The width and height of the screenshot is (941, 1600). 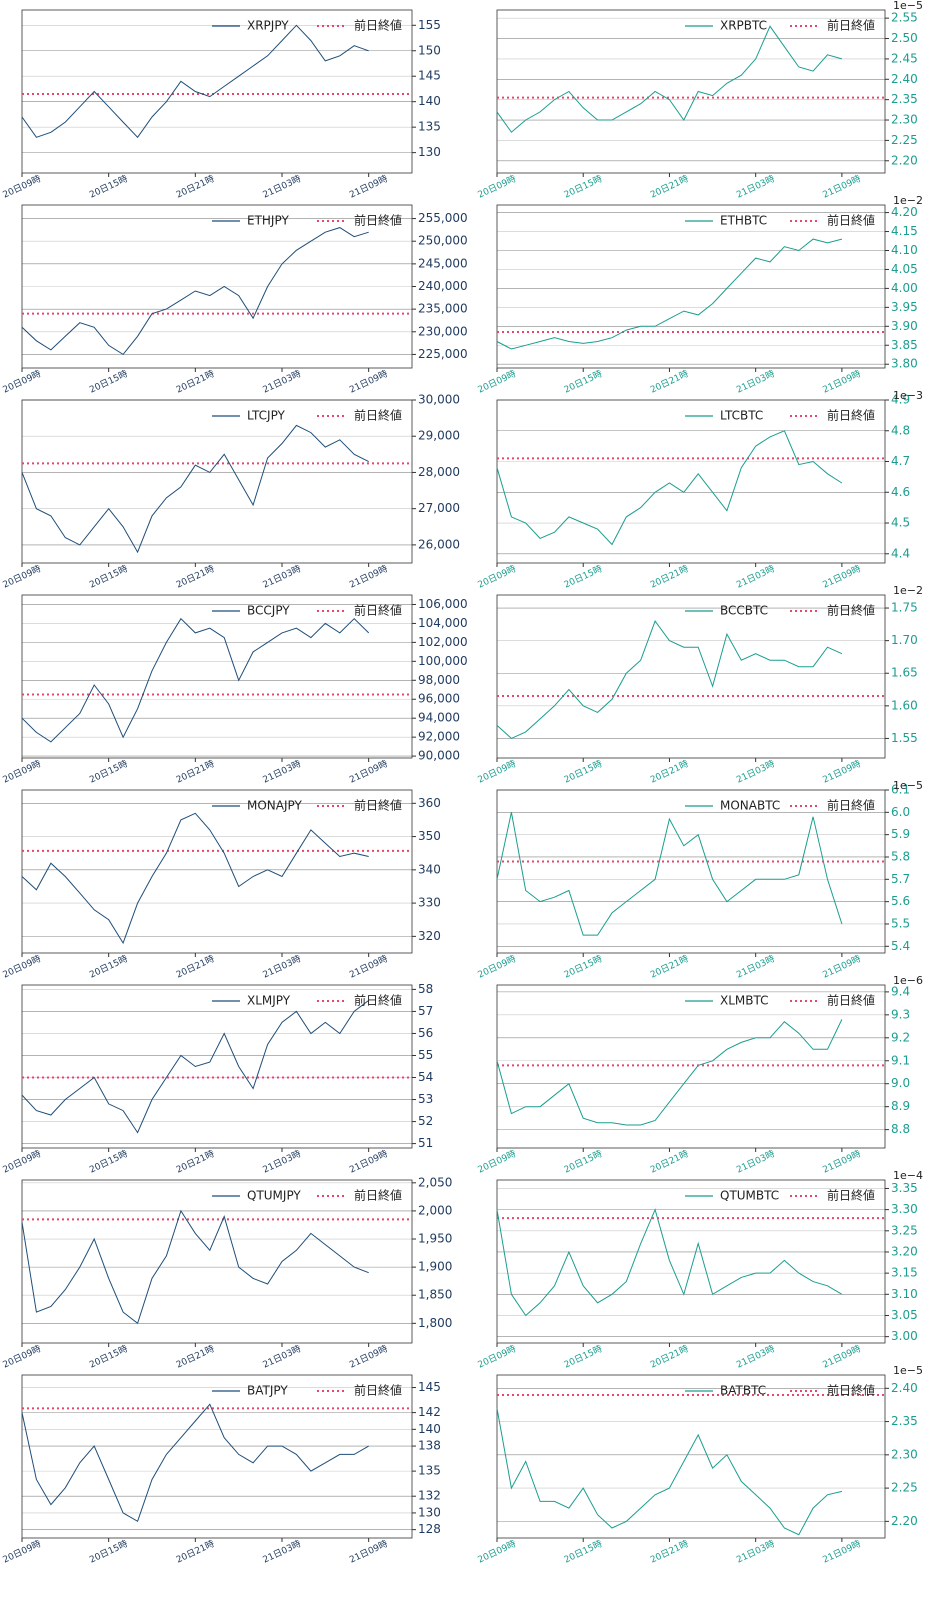 What do you see at coordinates (908, 1175) in the screenshot?
I see `offset-text: 1e−4` at bounding box center [908, 1175].